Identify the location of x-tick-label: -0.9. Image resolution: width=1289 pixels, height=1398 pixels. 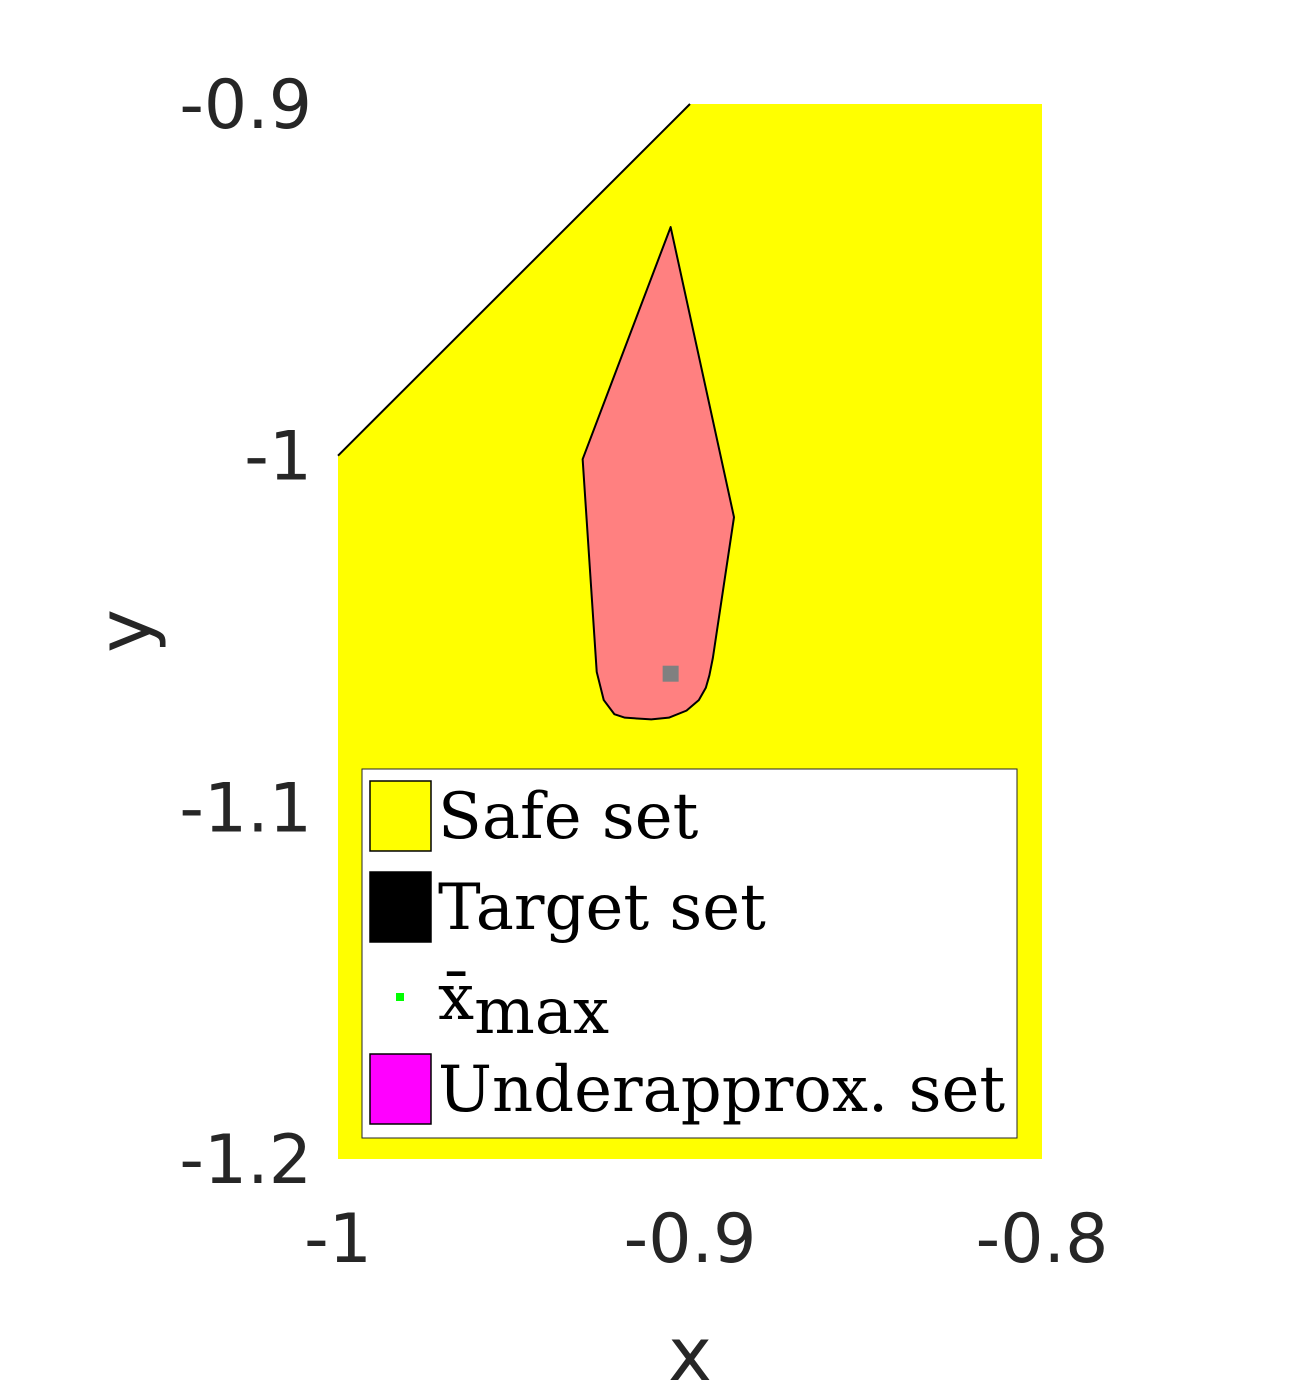
(690, 1239).